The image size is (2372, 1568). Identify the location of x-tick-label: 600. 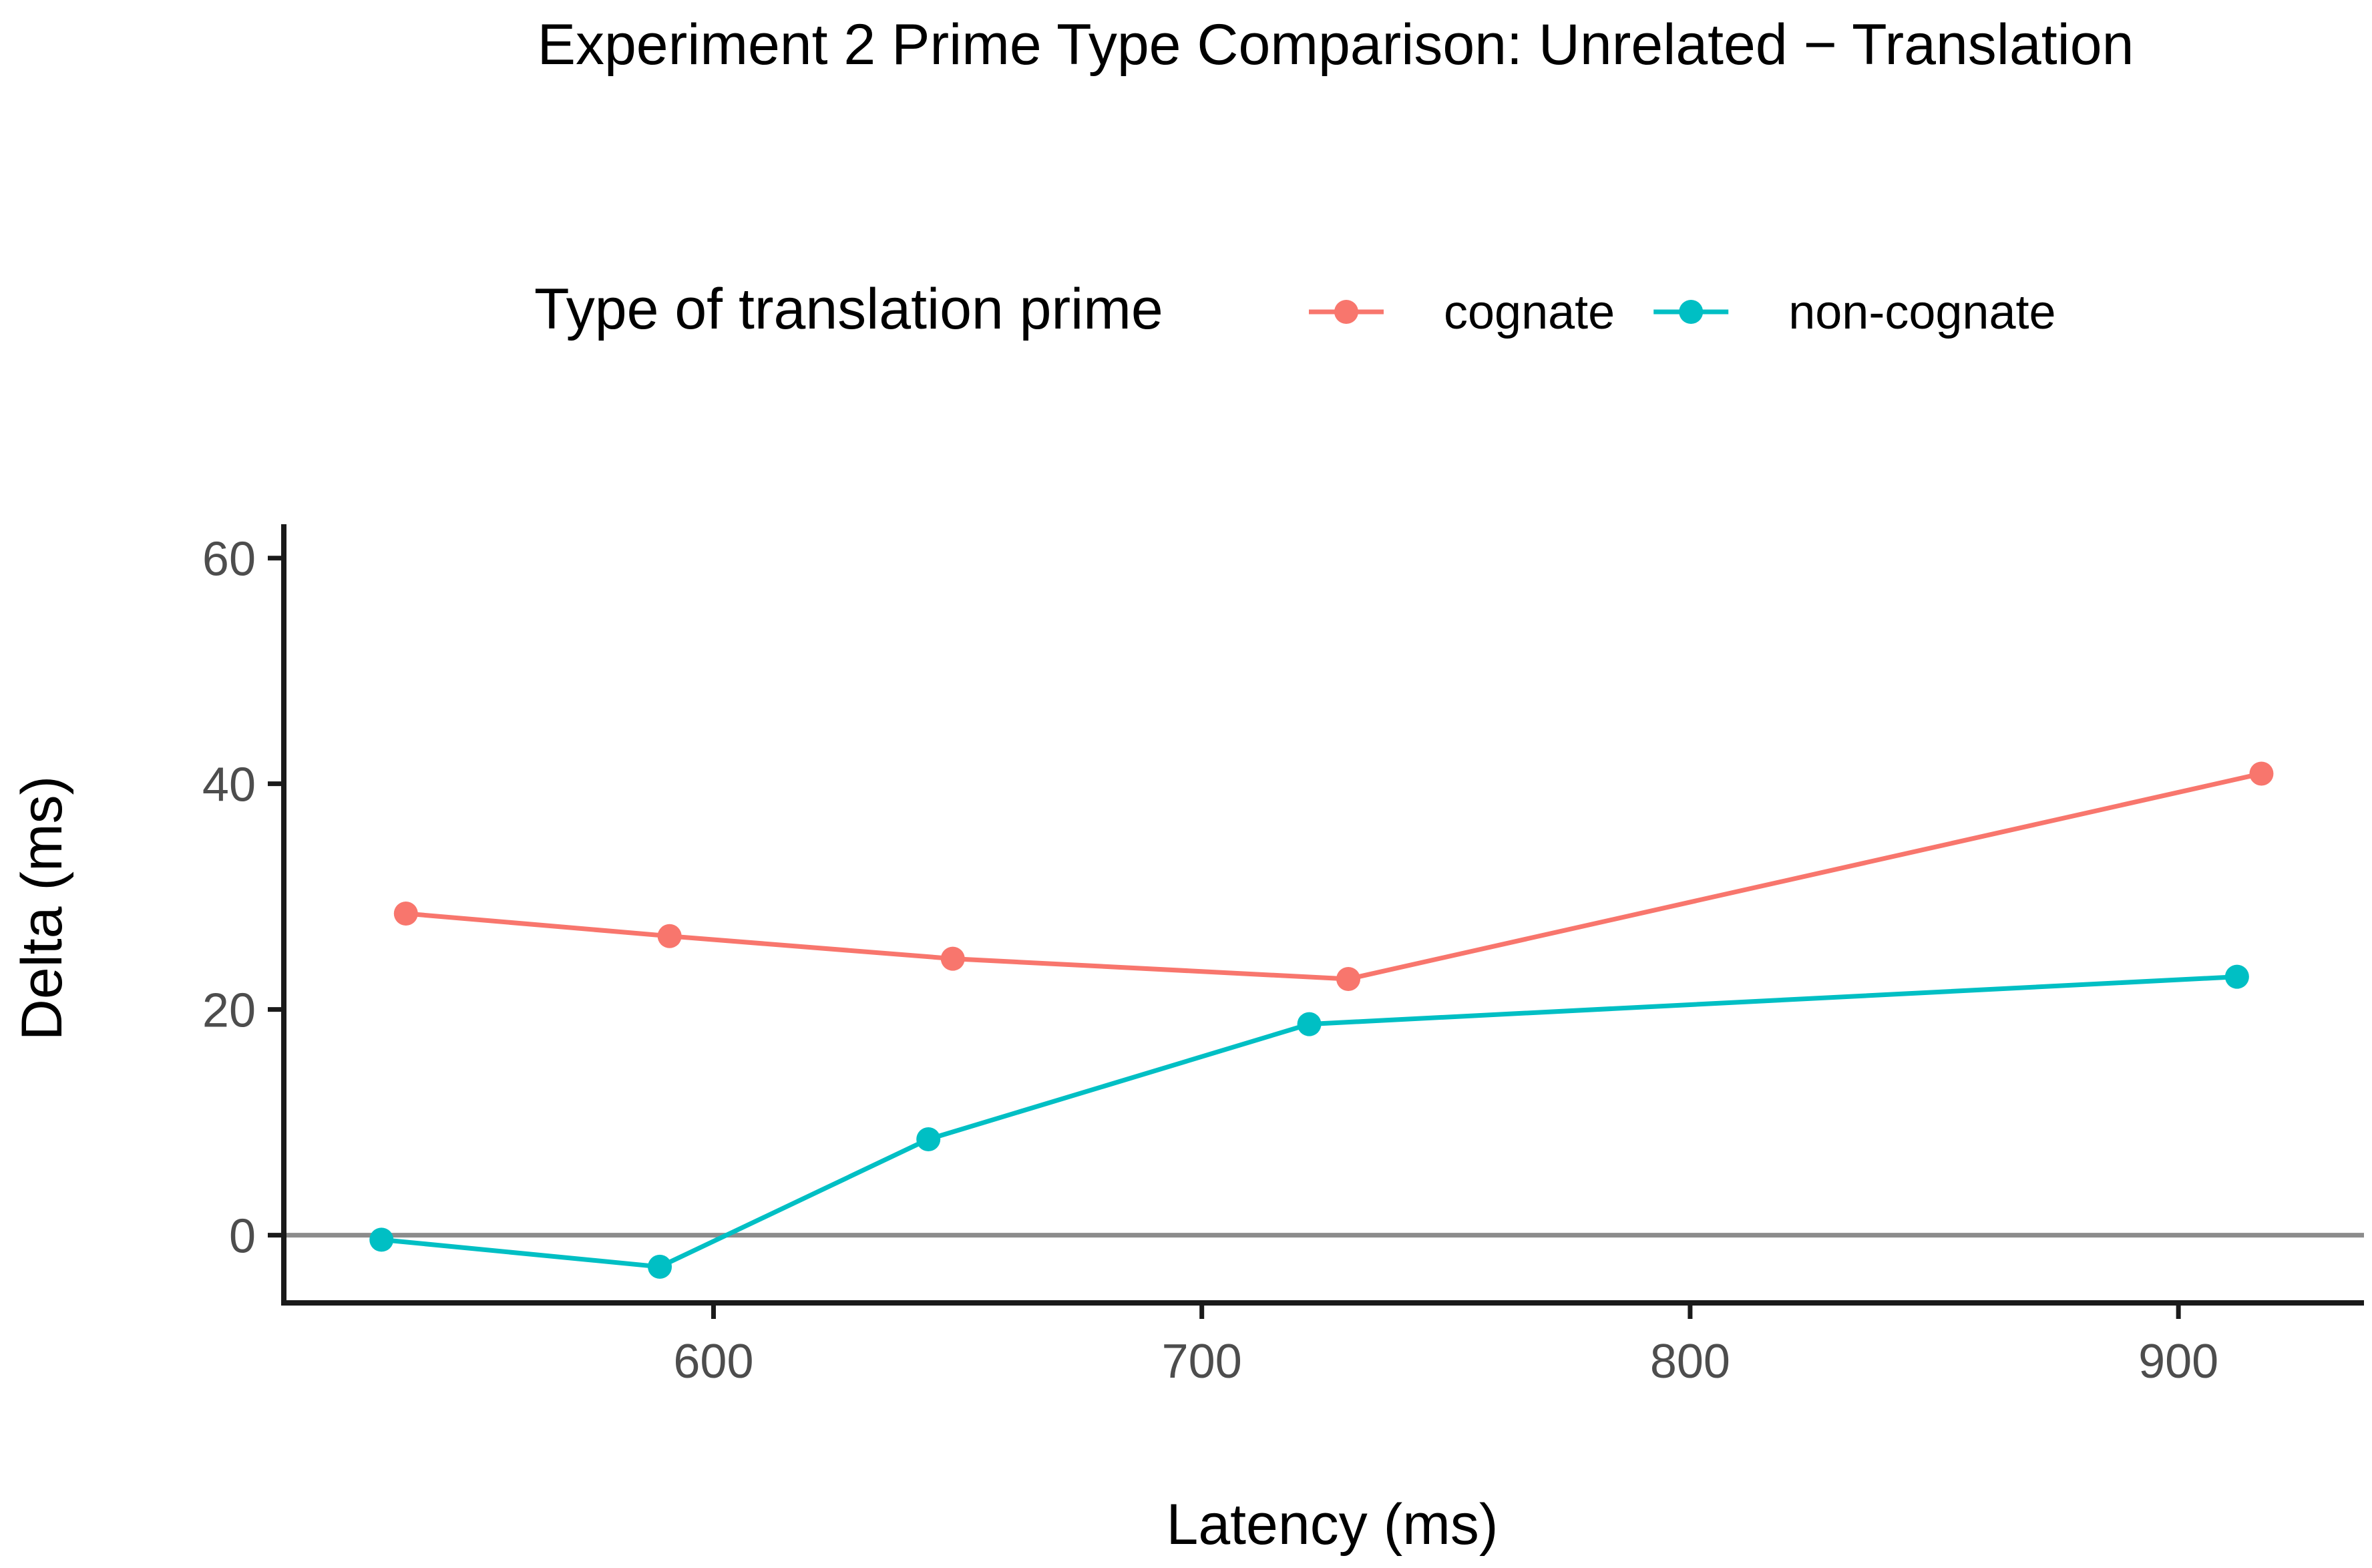
(713, 1361).